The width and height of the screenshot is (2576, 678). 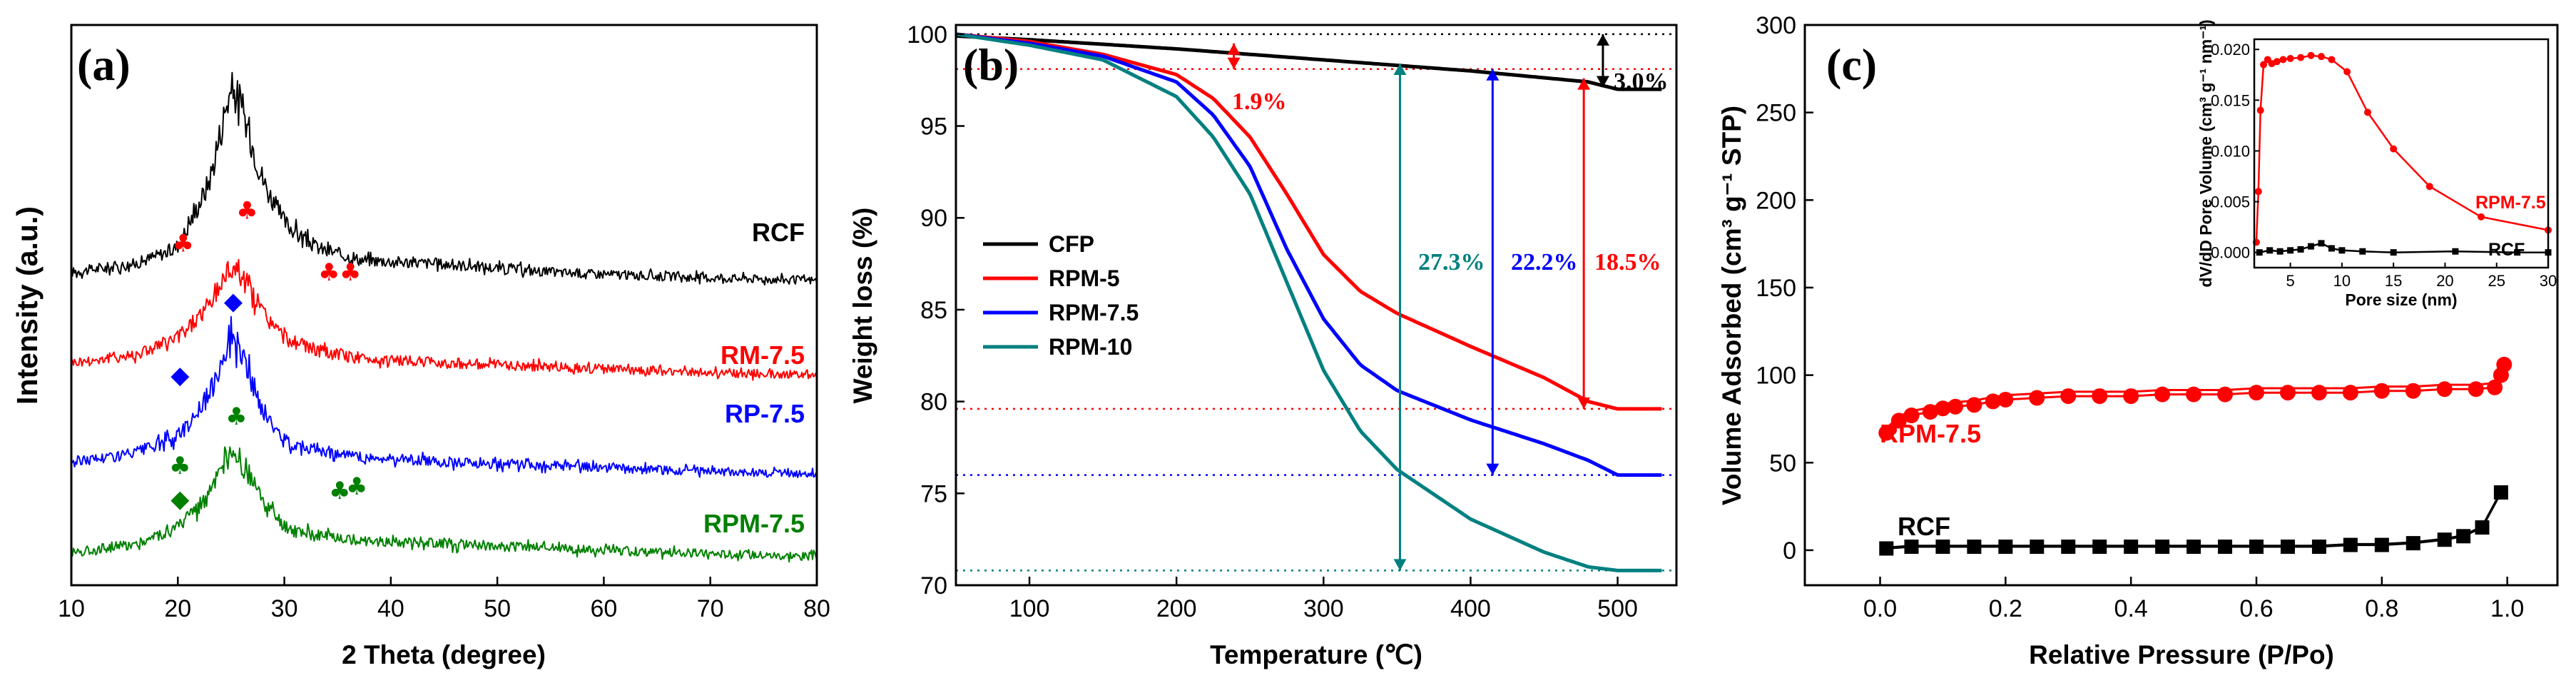 I want to click on xrd-series-label-rpm75: RPM-7.5, so click(x=754, y=523).